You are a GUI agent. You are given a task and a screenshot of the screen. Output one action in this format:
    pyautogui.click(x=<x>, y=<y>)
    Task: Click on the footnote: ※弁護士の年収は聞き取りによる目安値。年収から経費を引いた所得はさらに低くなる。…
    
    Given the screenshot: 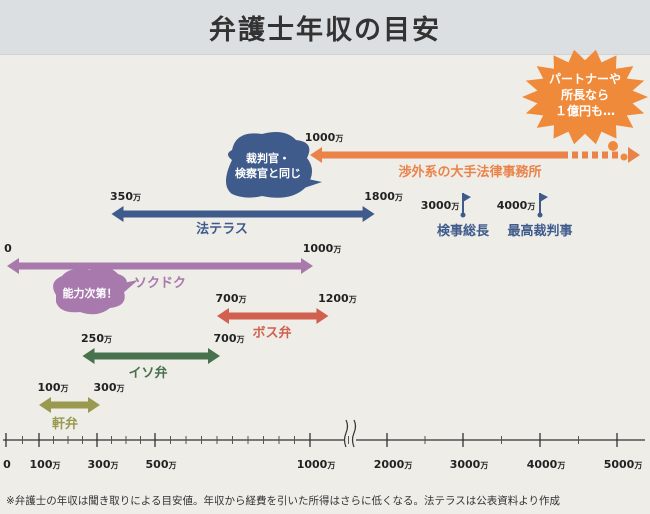 What is the action you would take?
    pyautogui.click(x=283, y=501)
    